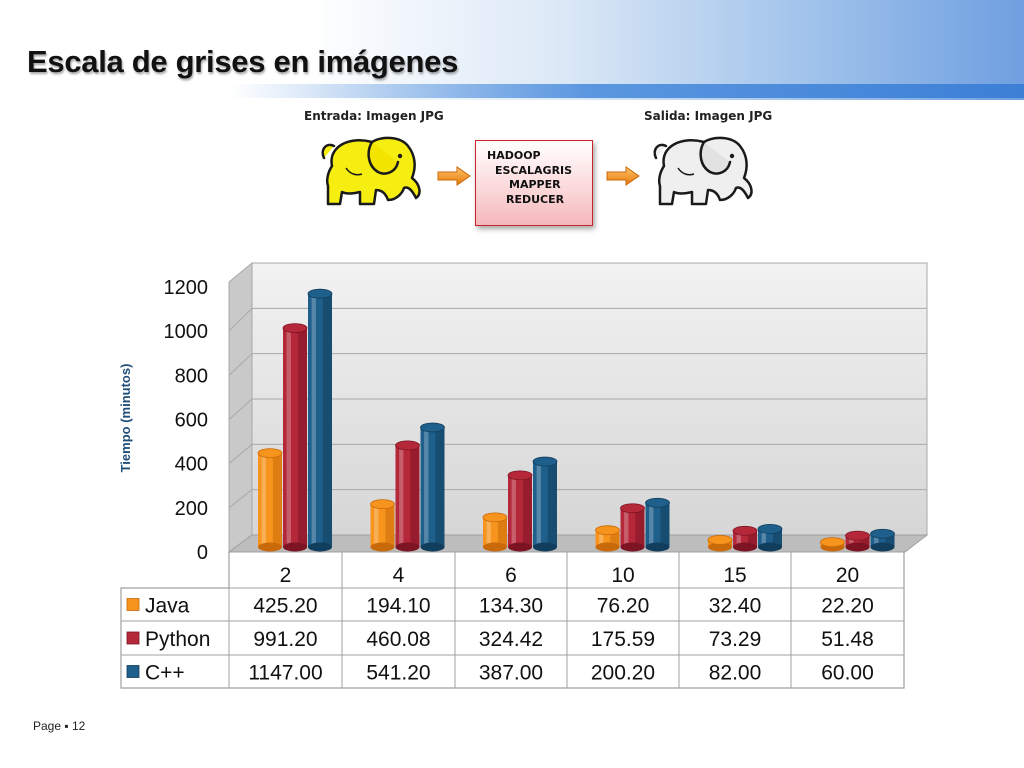 The image size is (1024, 768). What do you see at coordinates (511, 575) in the screenshot?
I see `x-tick-label: 6` at bounding box center [511, 575].